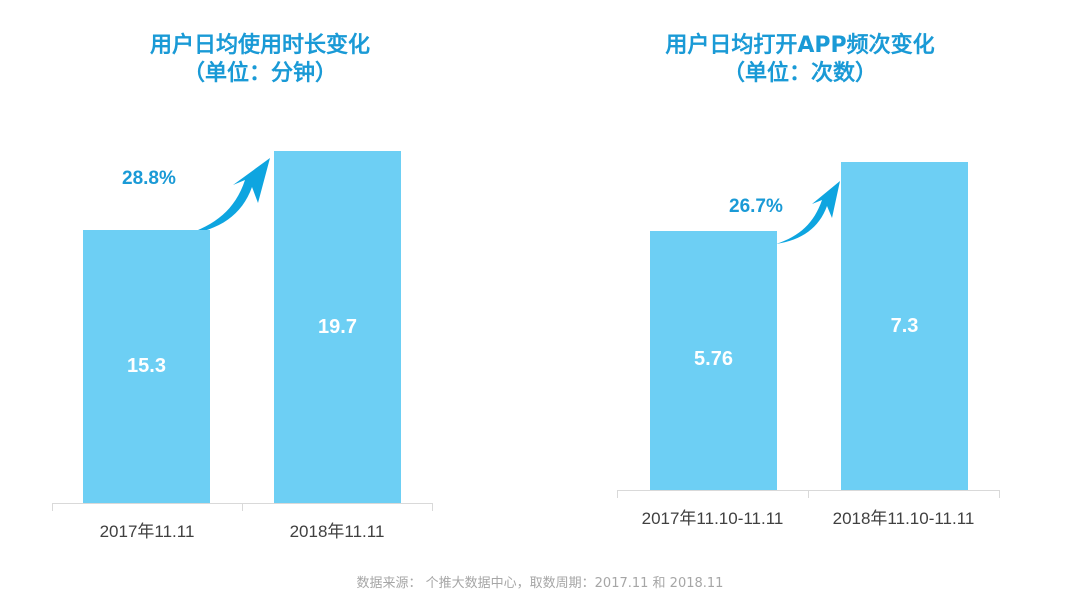  Describe the element at coordinates (147, 531) in the screenshot. I see `x-tick-label: 2017年11.11` at that location.